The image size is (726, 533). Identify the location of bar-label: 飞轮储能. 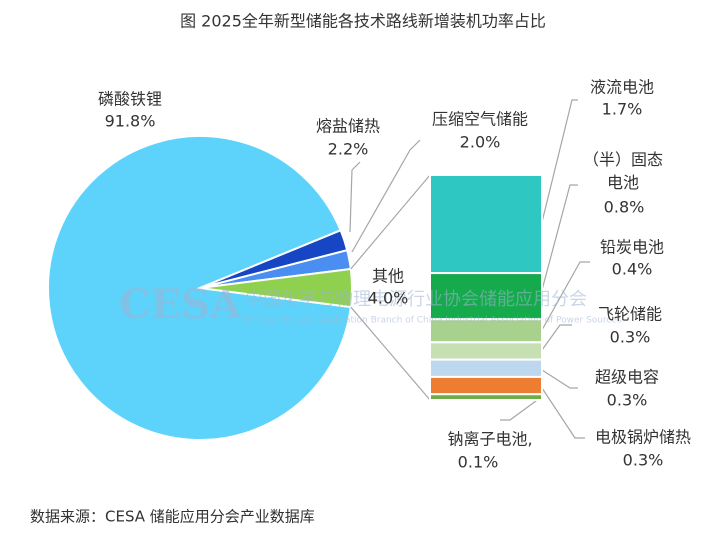
(630, 314).